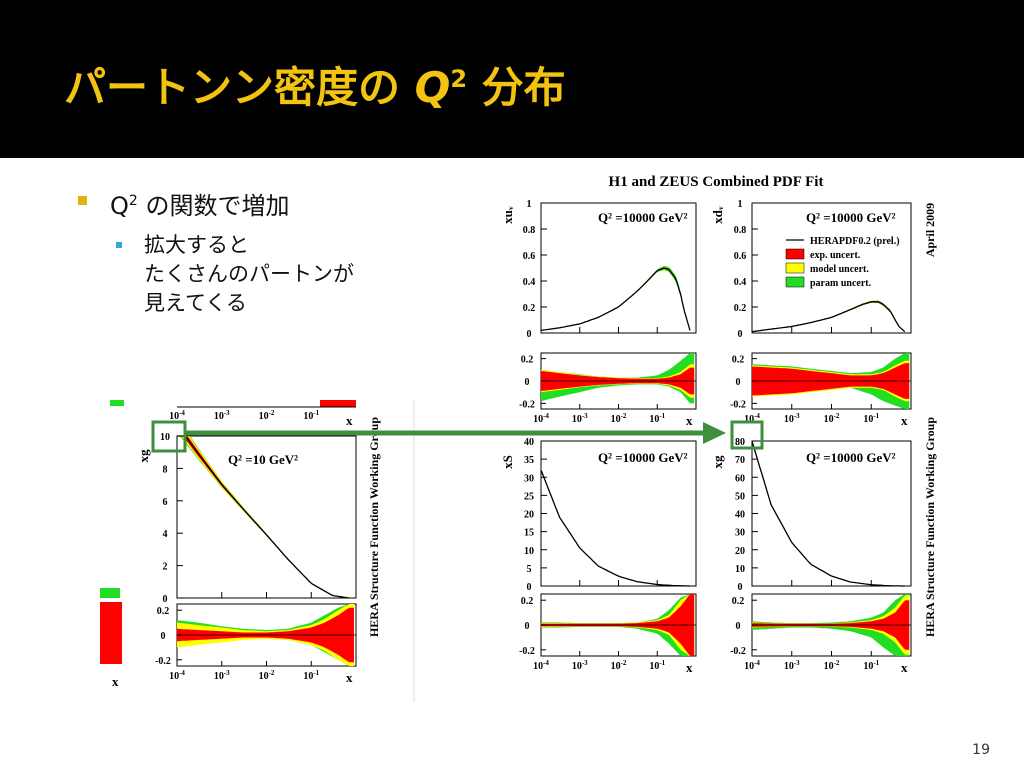  I want to click on hera-working-group-label-right: HERA Structure Function Working Group, so click(930, 527).